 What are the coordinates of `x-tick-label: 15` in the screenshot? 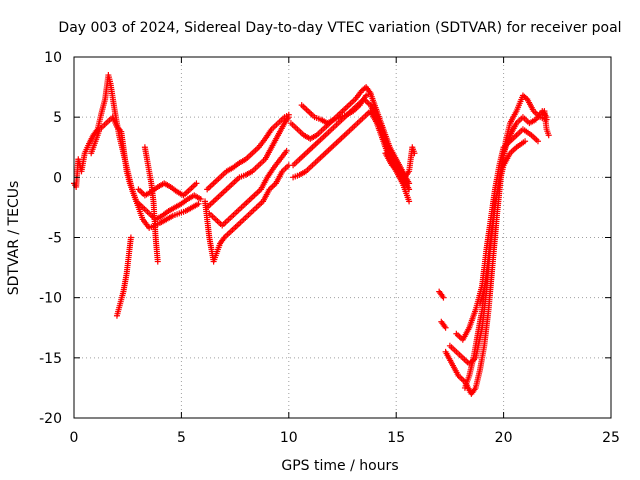 It's located at (396, 438).